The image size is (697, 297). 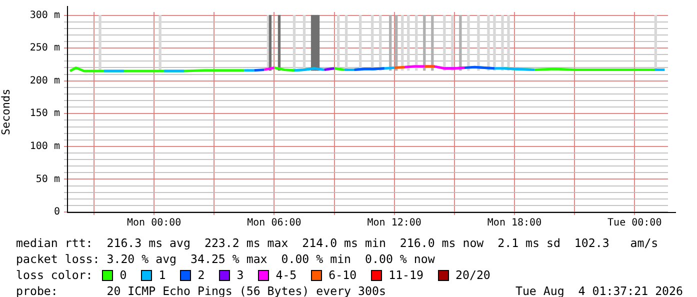 What do you see at coordinates (274, 223) in the screenshot?
I see `x-tick-label: Mon 06:00` at bounding box center [274, 223].